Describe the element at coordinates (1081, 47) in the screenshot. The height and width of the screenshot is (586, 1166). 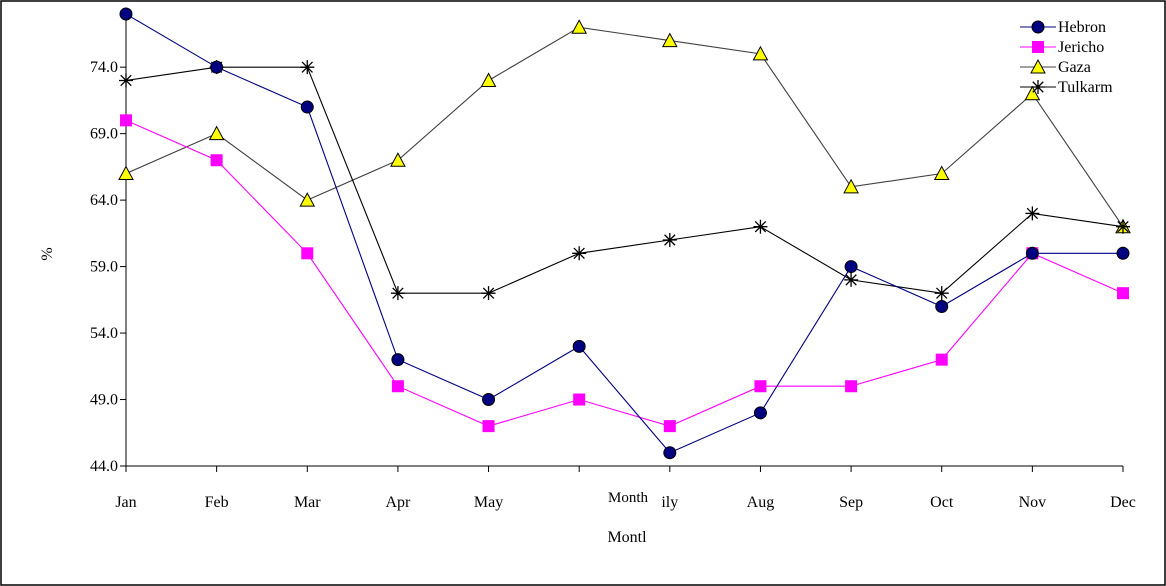
I see `legend-label-jericho: Jericho` at that location.